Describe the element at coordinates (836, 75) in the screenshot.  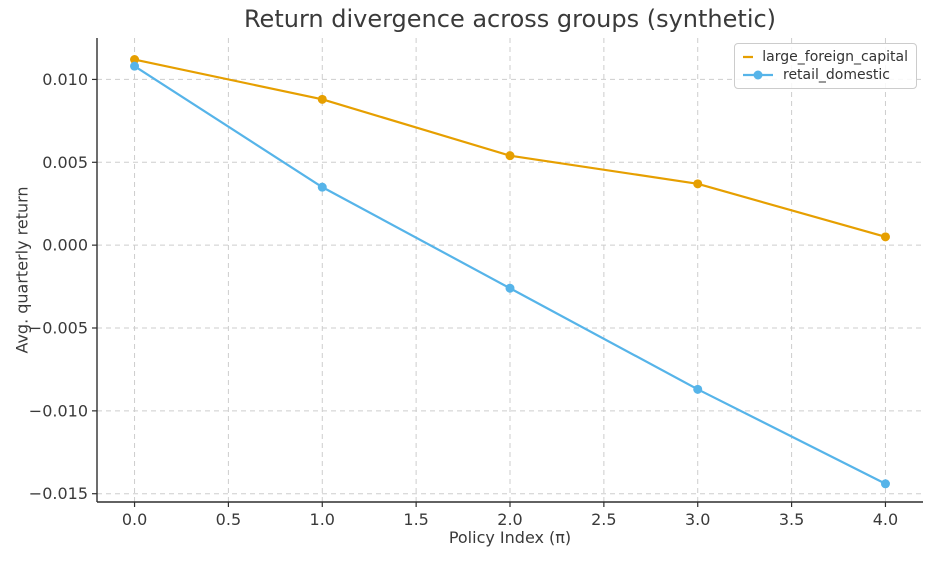
I see `legend-label: retail_domestic` at that location.